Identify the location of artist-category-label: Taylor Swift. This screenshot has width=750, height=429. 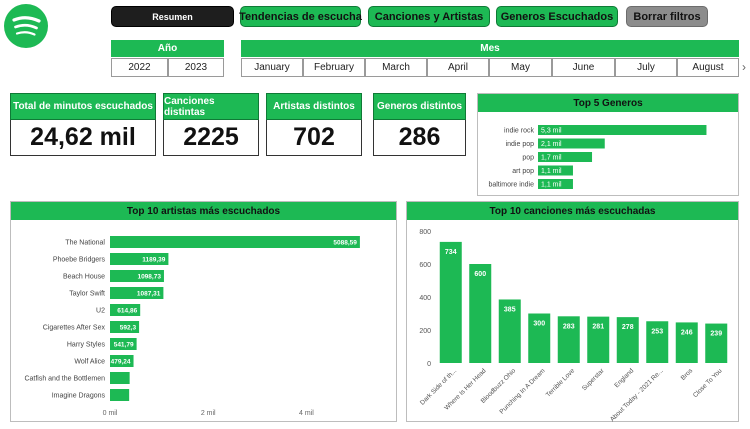
(87, 294).